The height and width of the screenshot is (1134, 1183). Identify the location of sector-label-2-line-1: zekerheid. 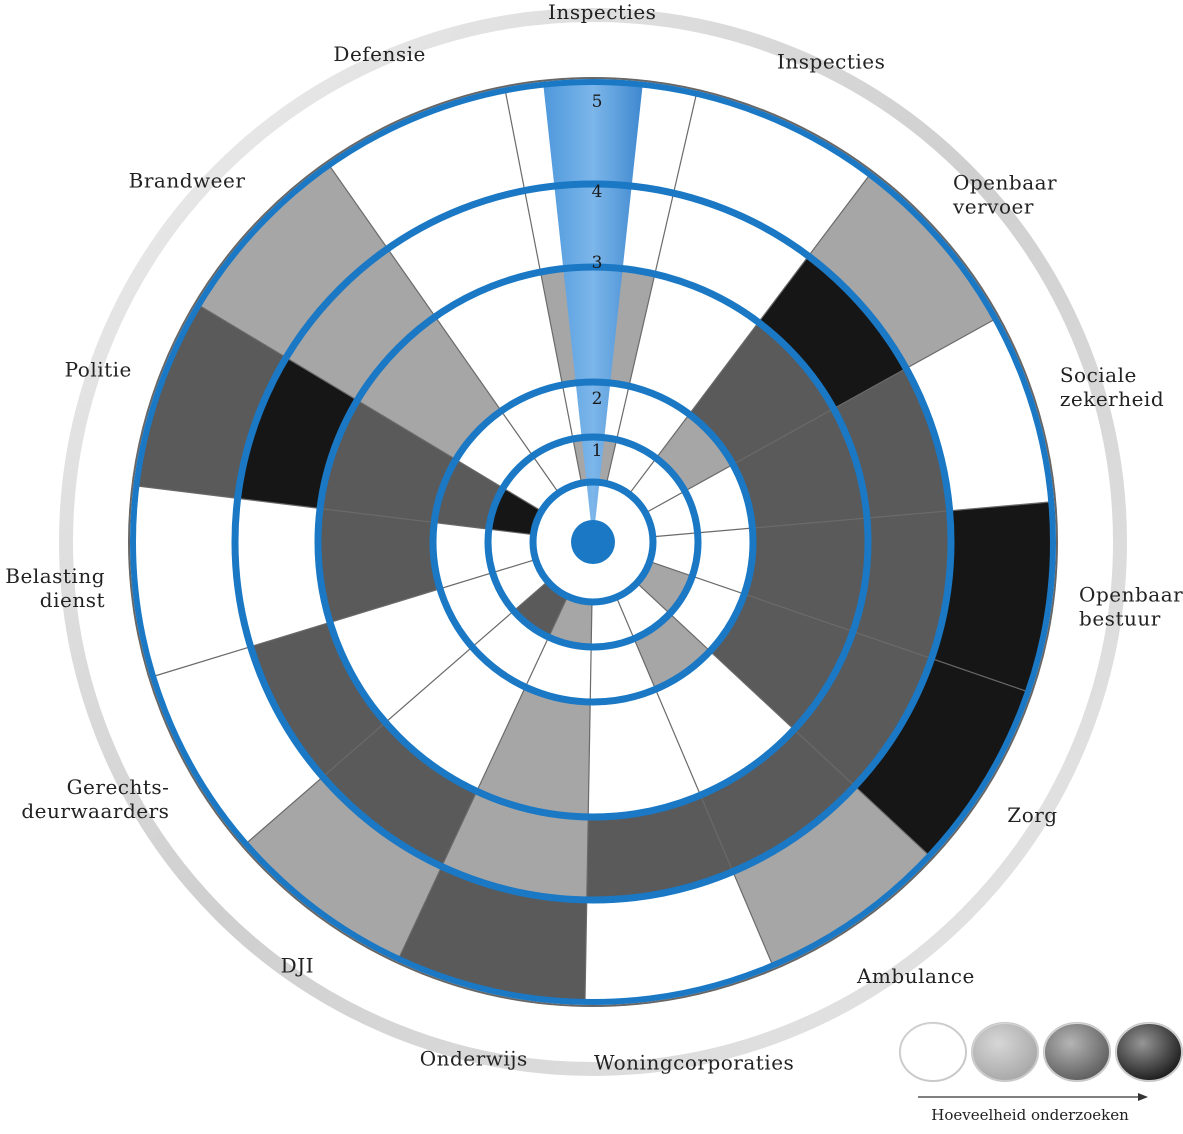
(1112, 399).